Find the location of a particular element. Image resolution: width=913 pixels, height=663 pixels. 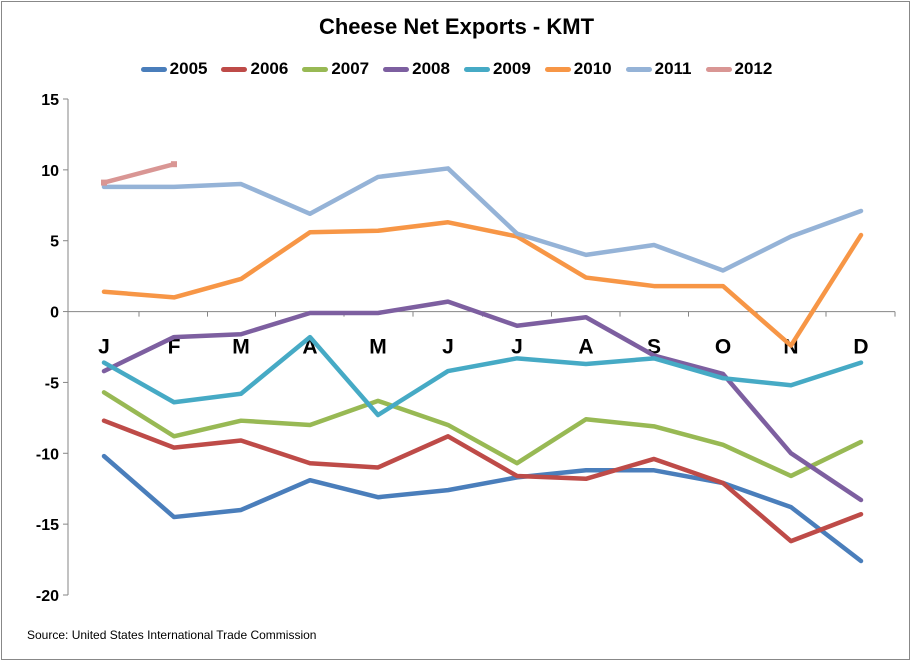

legend-item-2008: 2008 is located at coordinates (416, 69).